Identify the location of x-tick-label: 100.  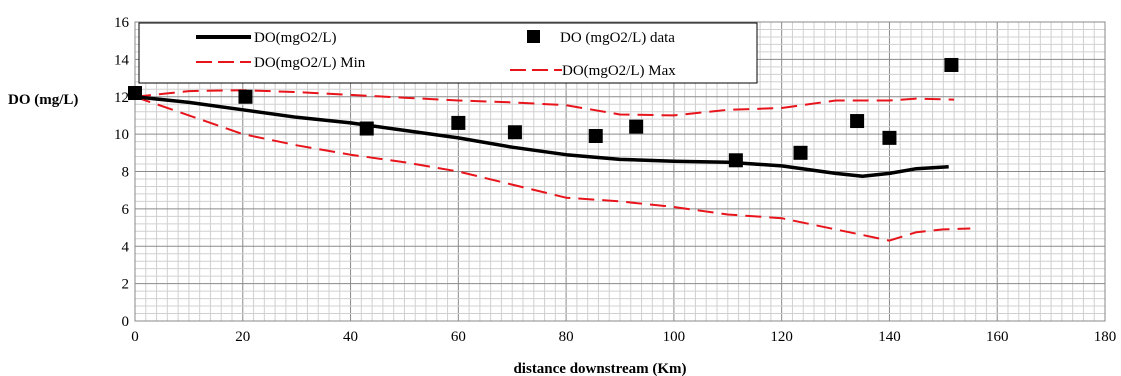
(674, 337).